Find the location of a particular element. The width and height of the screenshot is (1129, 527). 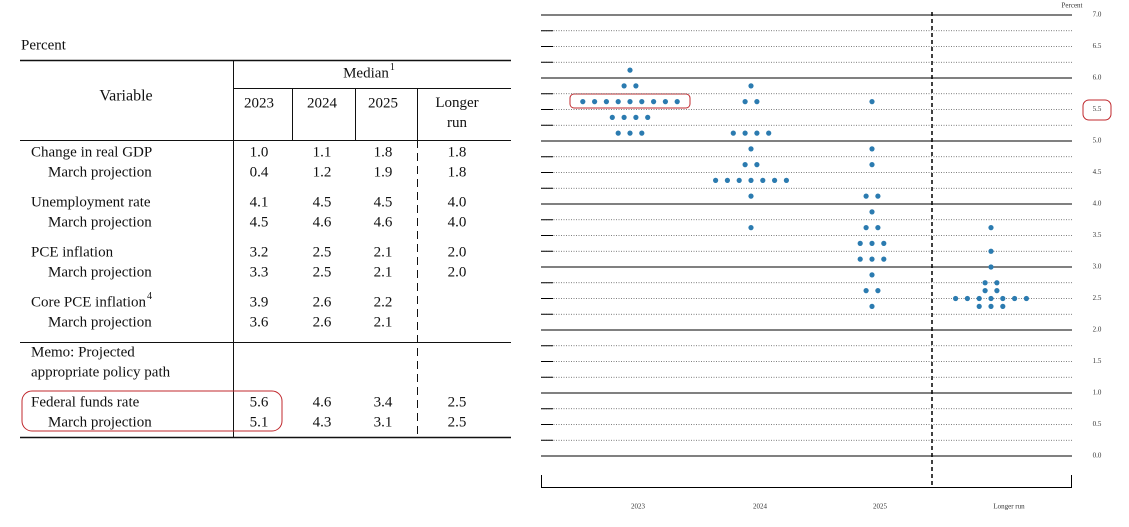

x-tick-label: 2025 is located at coordinates (880, 507).